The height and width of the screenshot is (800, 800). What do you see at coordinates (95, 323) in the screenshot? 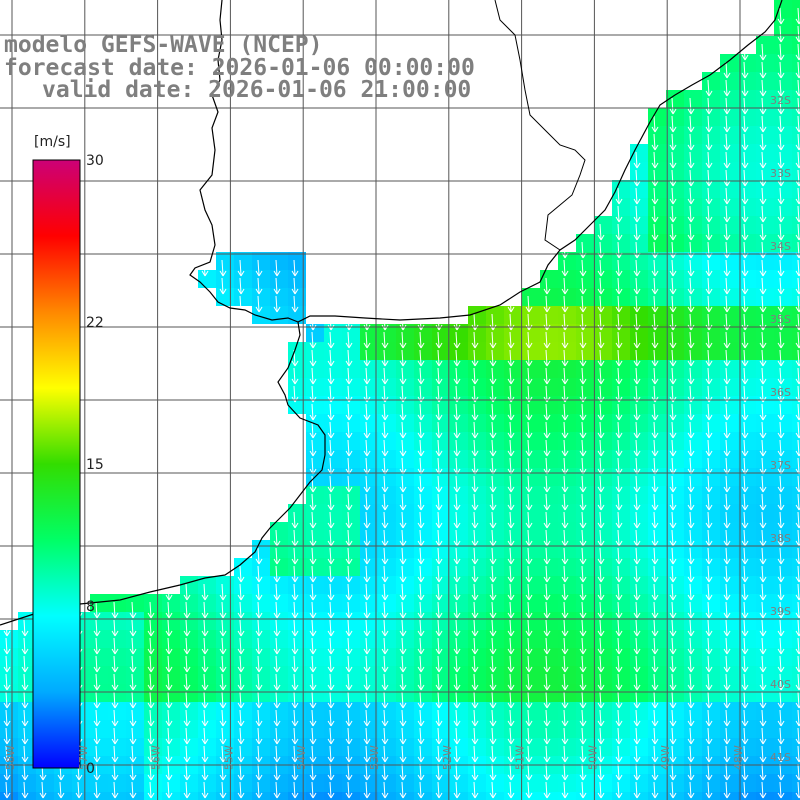
I see `colorbar-tick-label: 22` at bounding box center [95, 323].